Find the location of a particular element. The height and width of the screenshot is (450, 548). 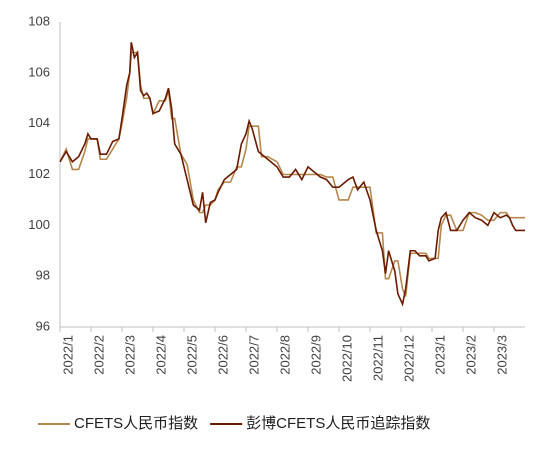

y-tick-label: 108 is located at coordinates (39, 20).